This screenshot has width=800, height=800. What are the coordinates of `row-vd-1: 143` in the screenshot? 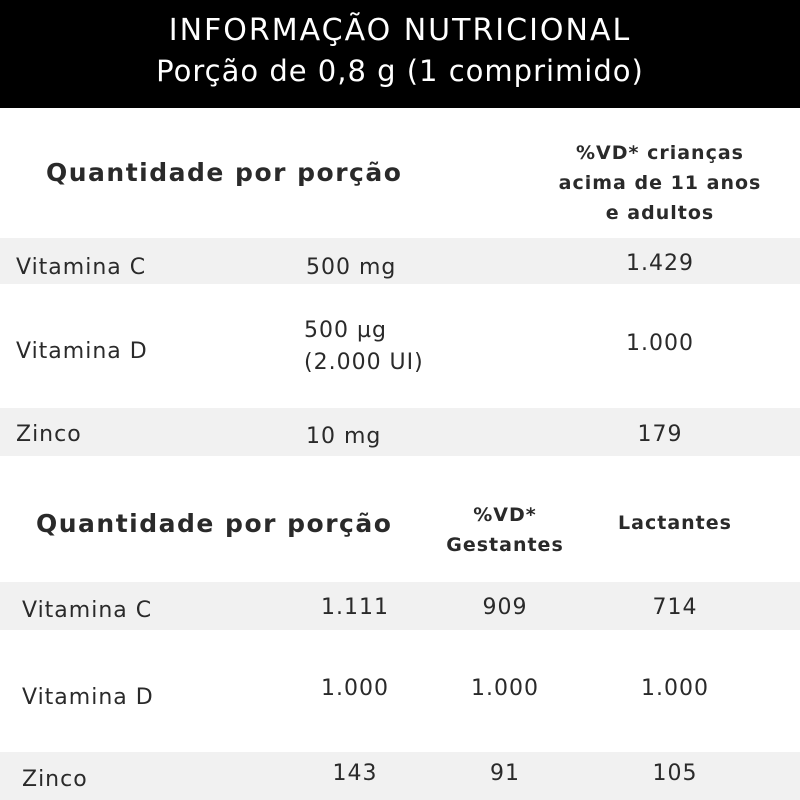 It's located at (355, 773).